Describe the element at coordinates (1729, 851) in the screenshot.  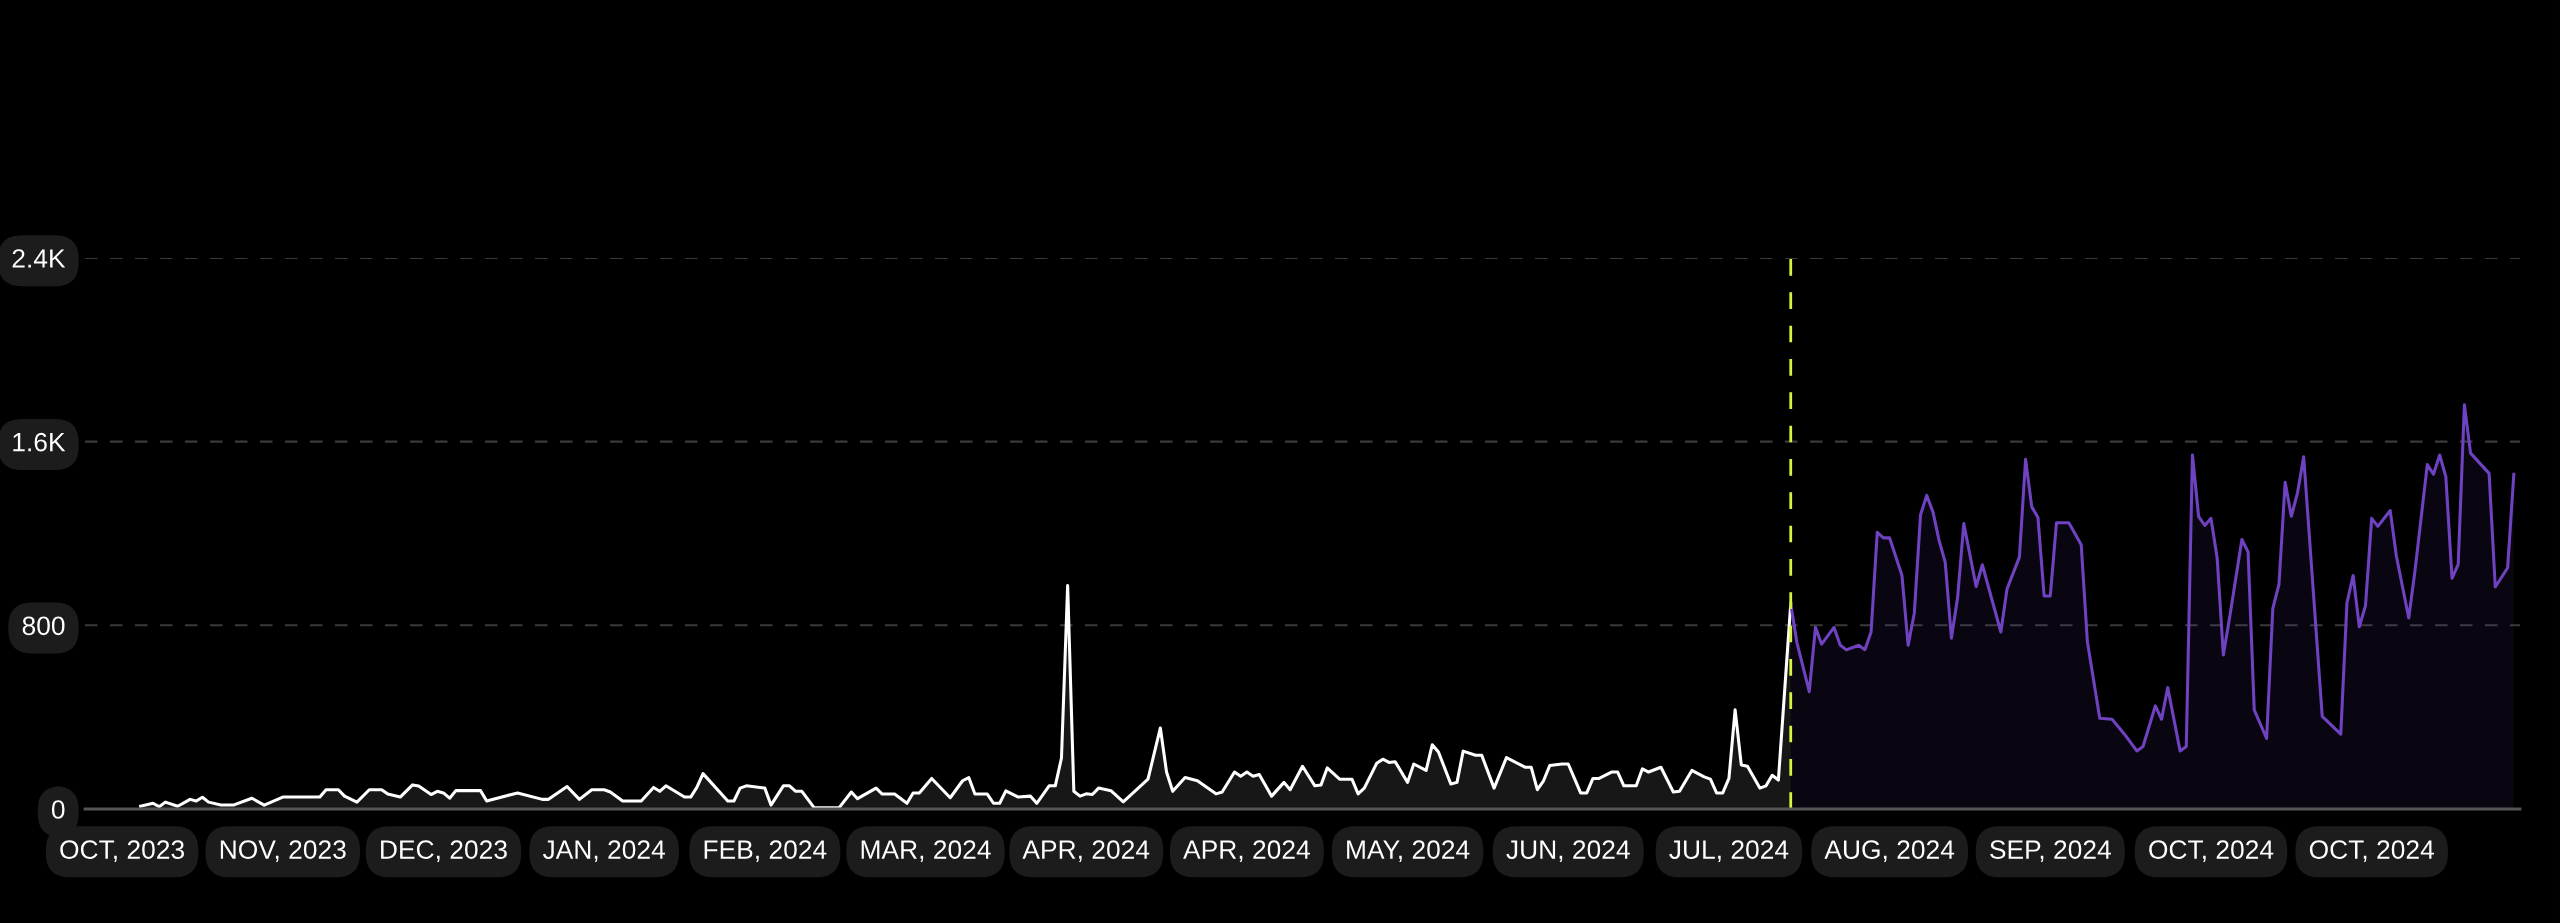
I see `x-tick-label: JUL, 2024` at that location.